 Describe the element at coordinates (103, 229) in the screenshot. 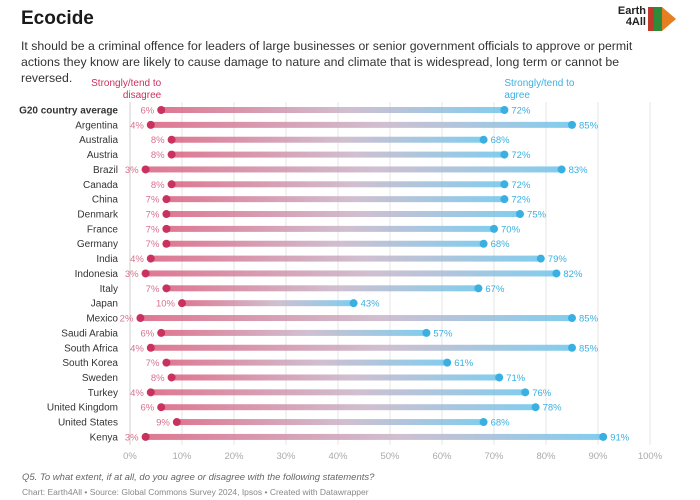

I see `category-label: France` at that location.